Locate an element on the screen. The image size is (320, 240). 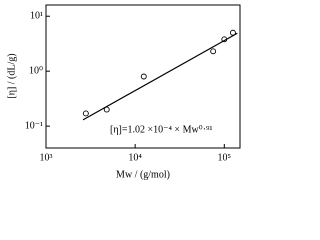
y-tick-label: 10¹ is located at coordinates (36, 16).